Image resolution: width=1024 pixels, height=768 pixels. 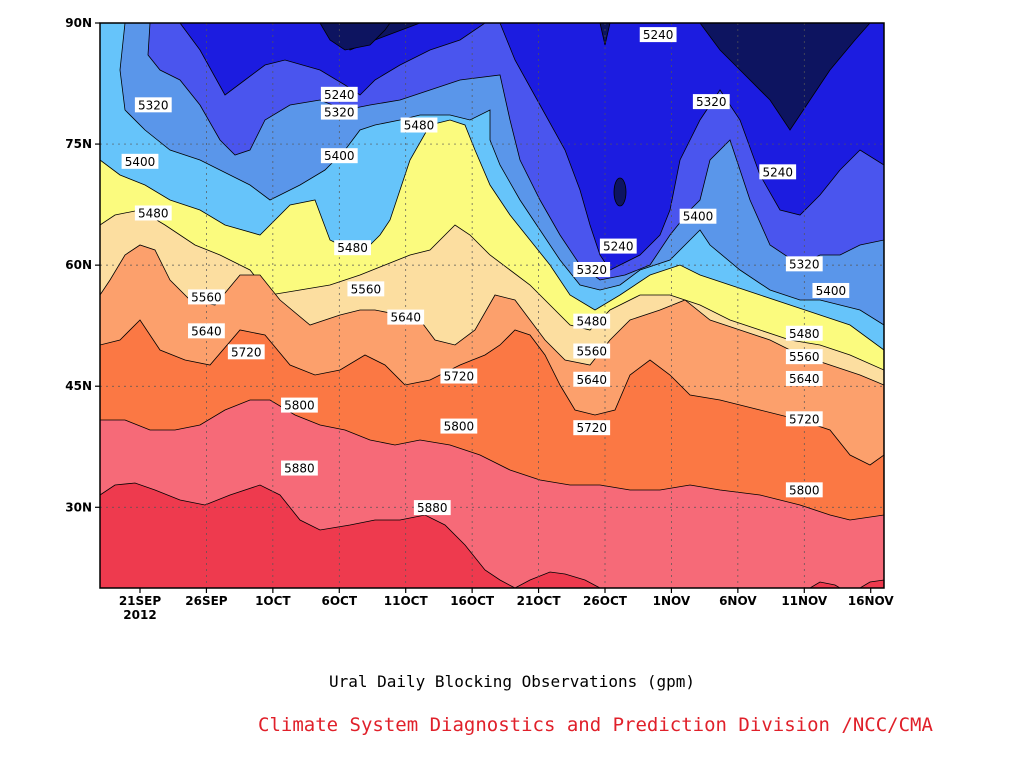 I want to click on x-tick-label: 26OCT, so click(x=605, y=601).